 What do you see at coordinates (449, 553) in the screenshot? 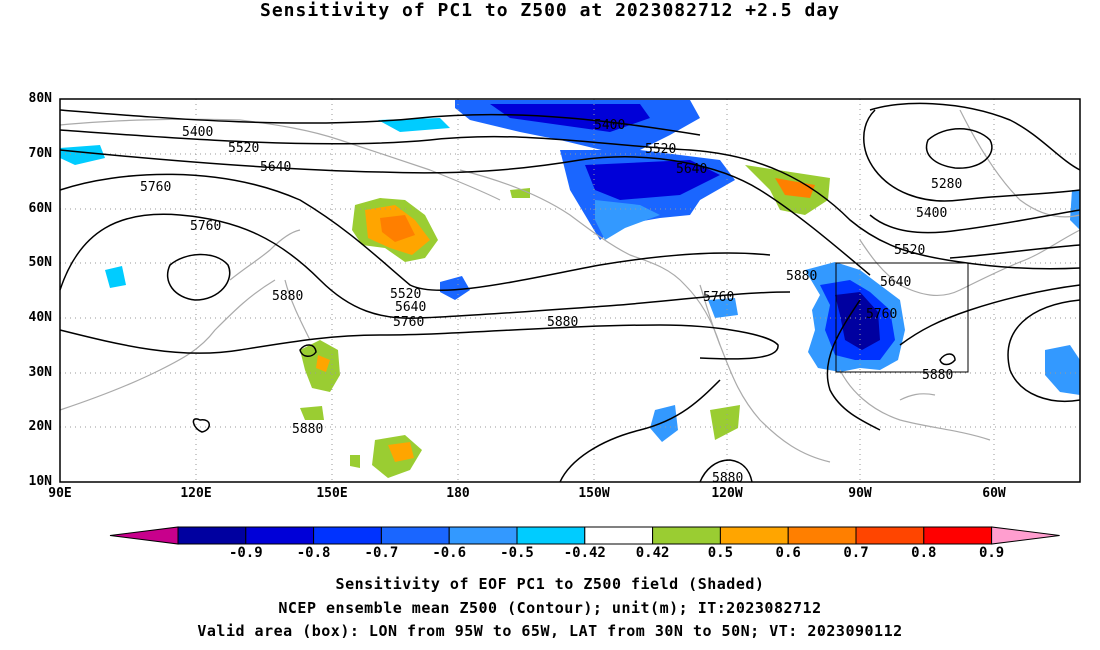
I see `colorbar-label: -0.6` at bounding box center [449, 553].